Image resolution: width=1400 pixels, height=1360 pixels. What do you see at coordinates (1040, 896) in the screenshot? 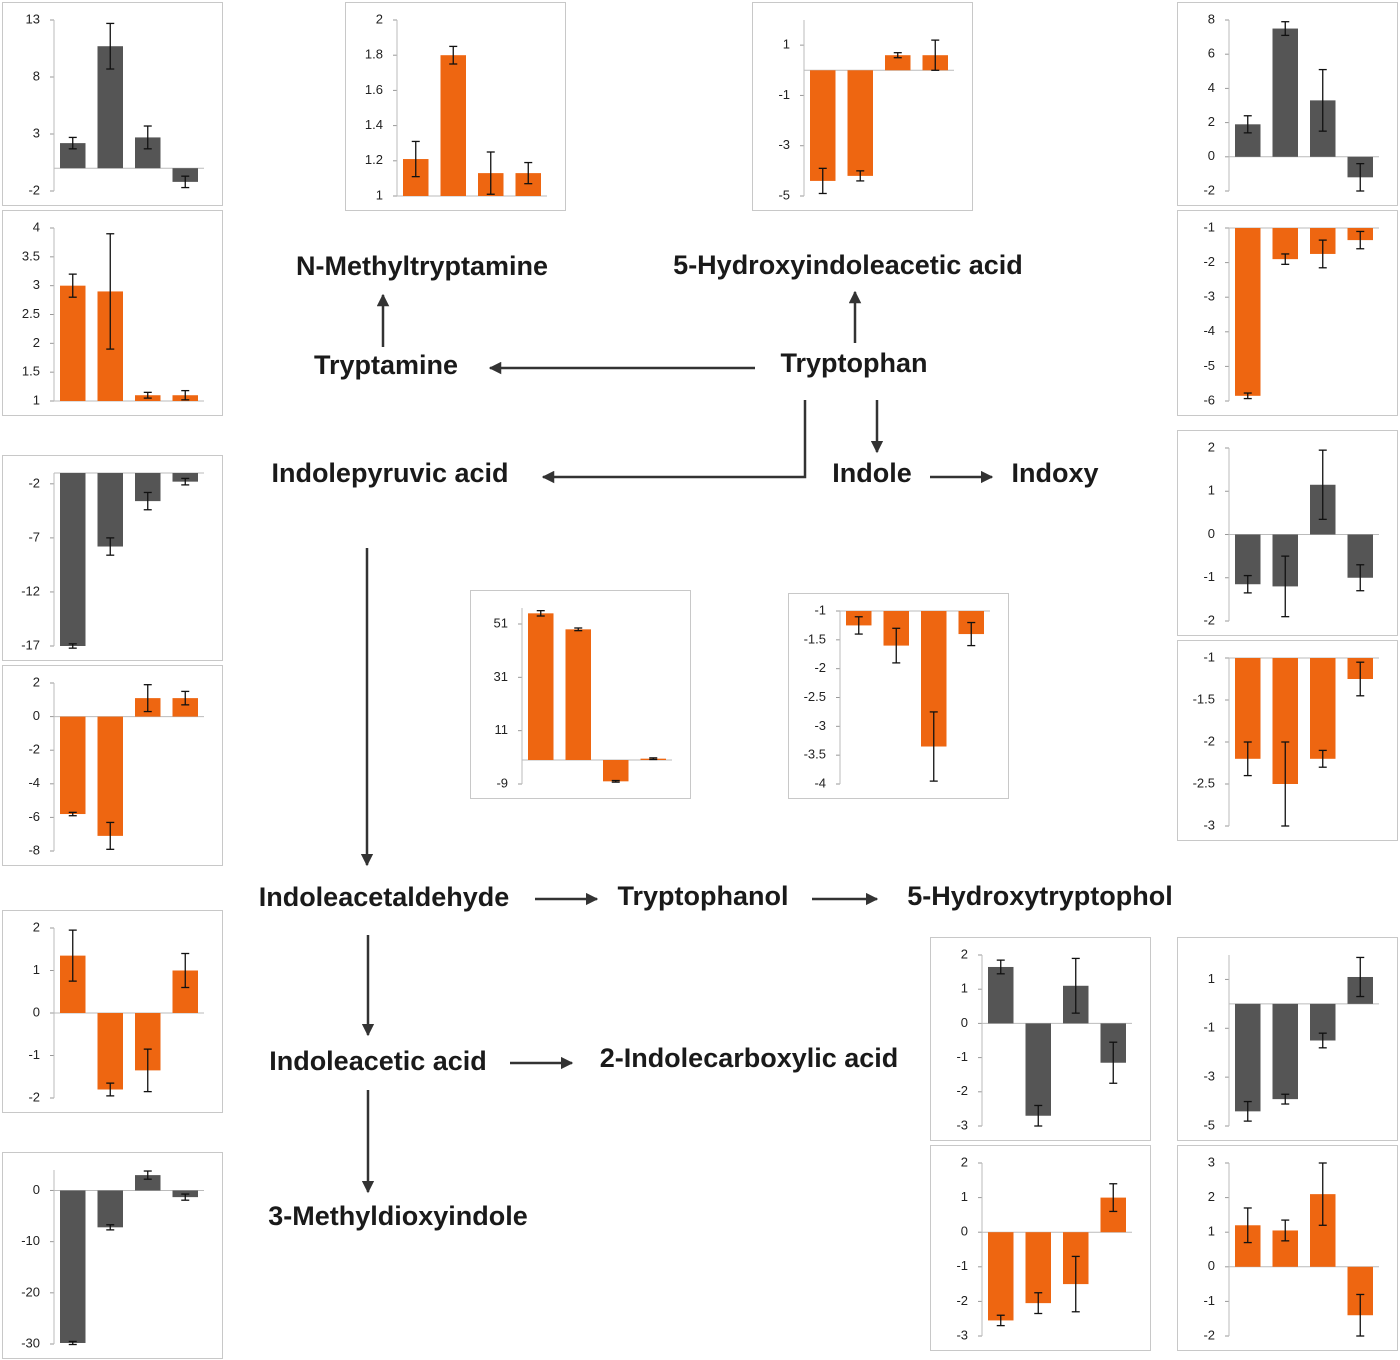
I see `node-label: 5-Hydroxytryptophol` at bounding box center [1040, 896].